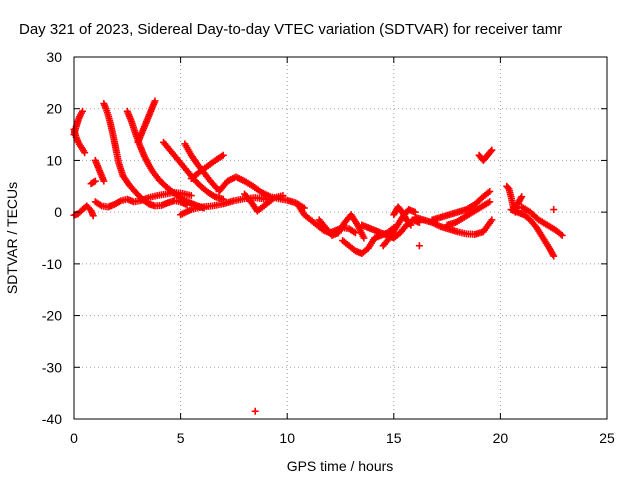  Describe the element at coordinates (12, 238) in the screenshot. I see `y-axis-label: SDTVAR / TECUs` at that location.